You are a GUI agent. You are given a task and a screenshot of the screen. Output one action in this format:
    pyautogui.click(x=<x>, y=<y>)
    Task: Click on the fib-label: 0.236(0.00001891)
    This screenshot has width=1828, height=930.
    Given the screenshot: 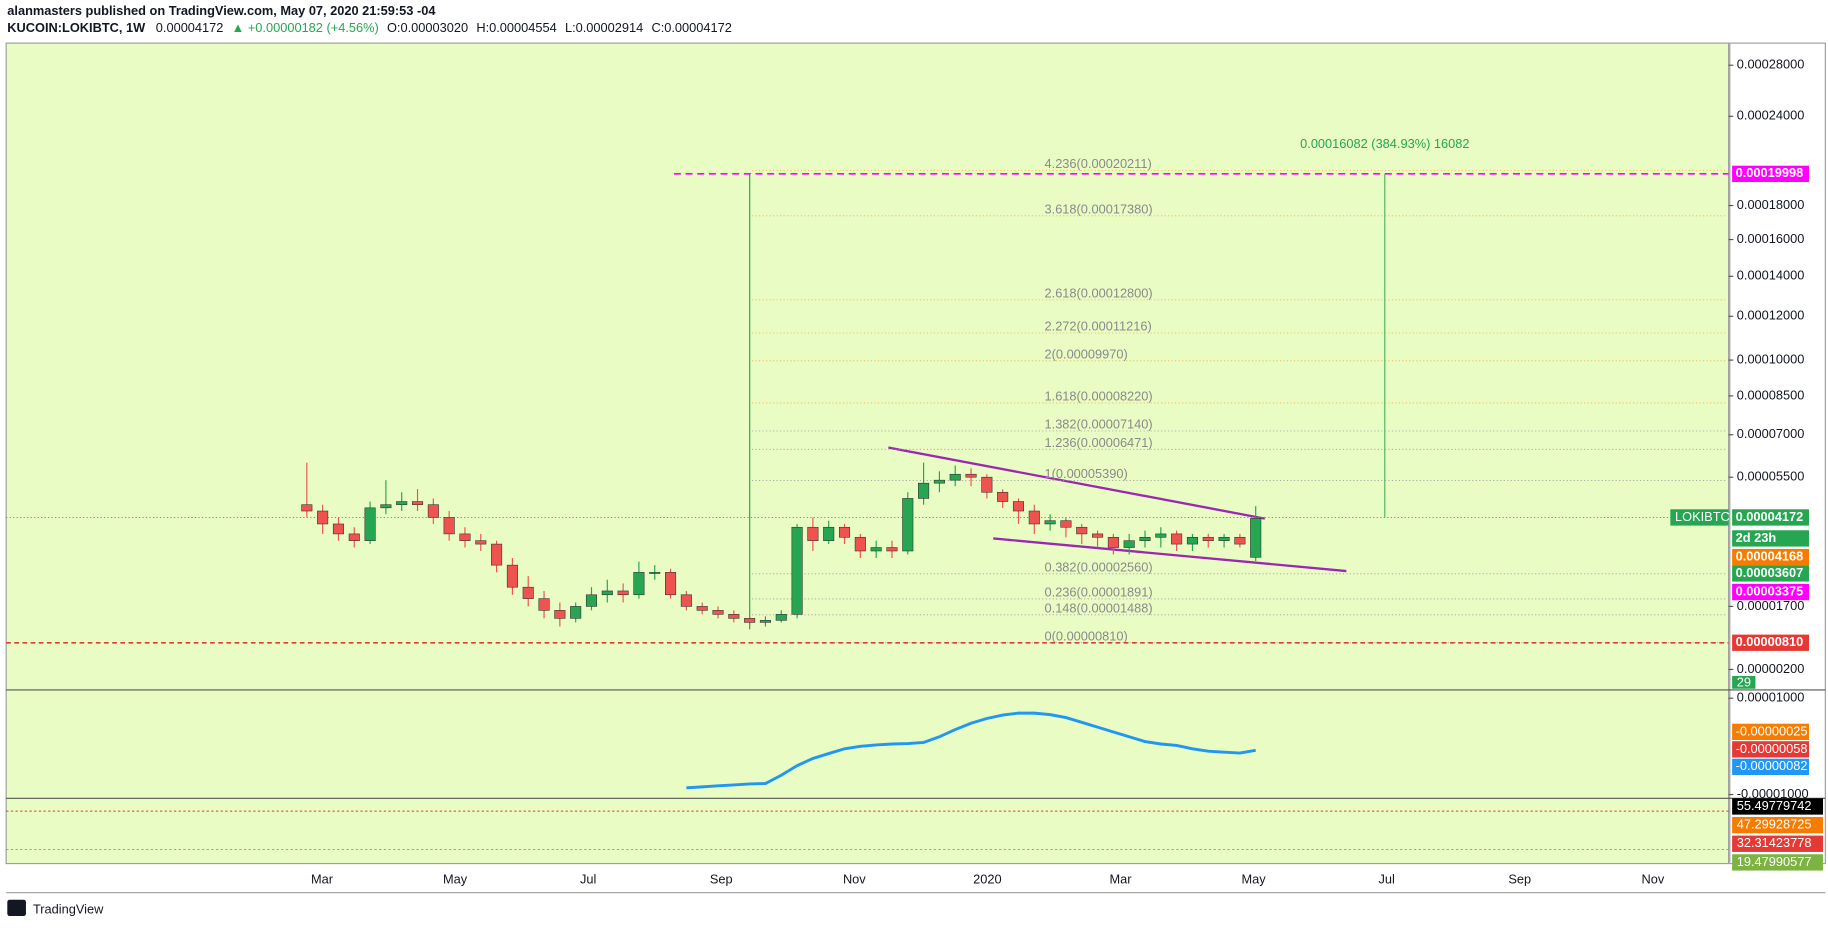 What is the action you would take?
    pyautogui.click(x=1099, y=592)
    